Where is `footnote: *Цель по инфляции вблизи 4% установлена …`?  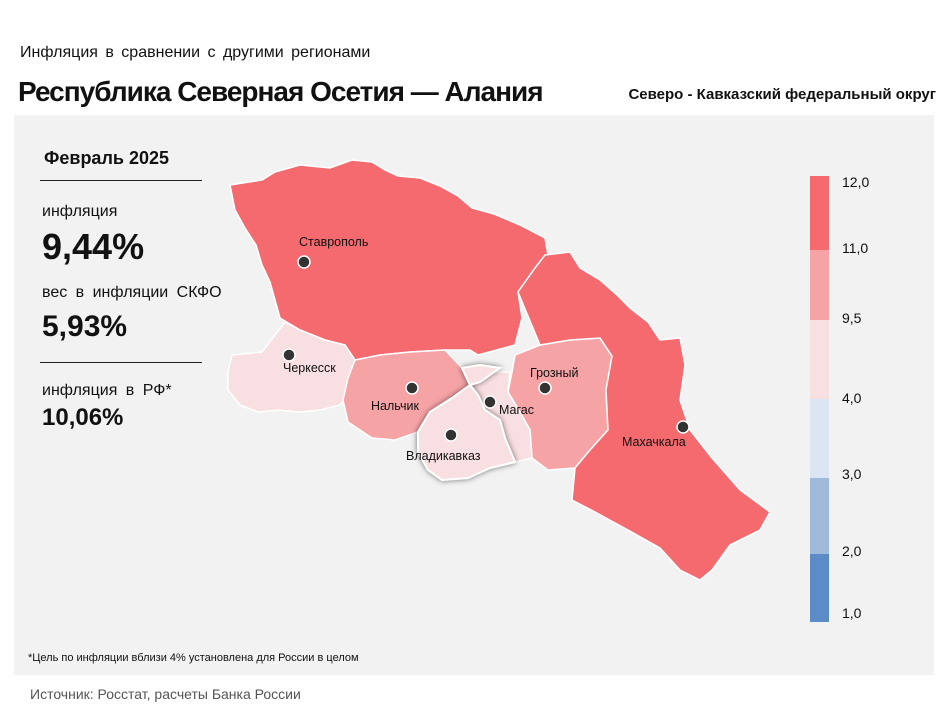
footnote: *Цель по инфляции вблизи 4% установлена … is located at coordinates (193, 658).